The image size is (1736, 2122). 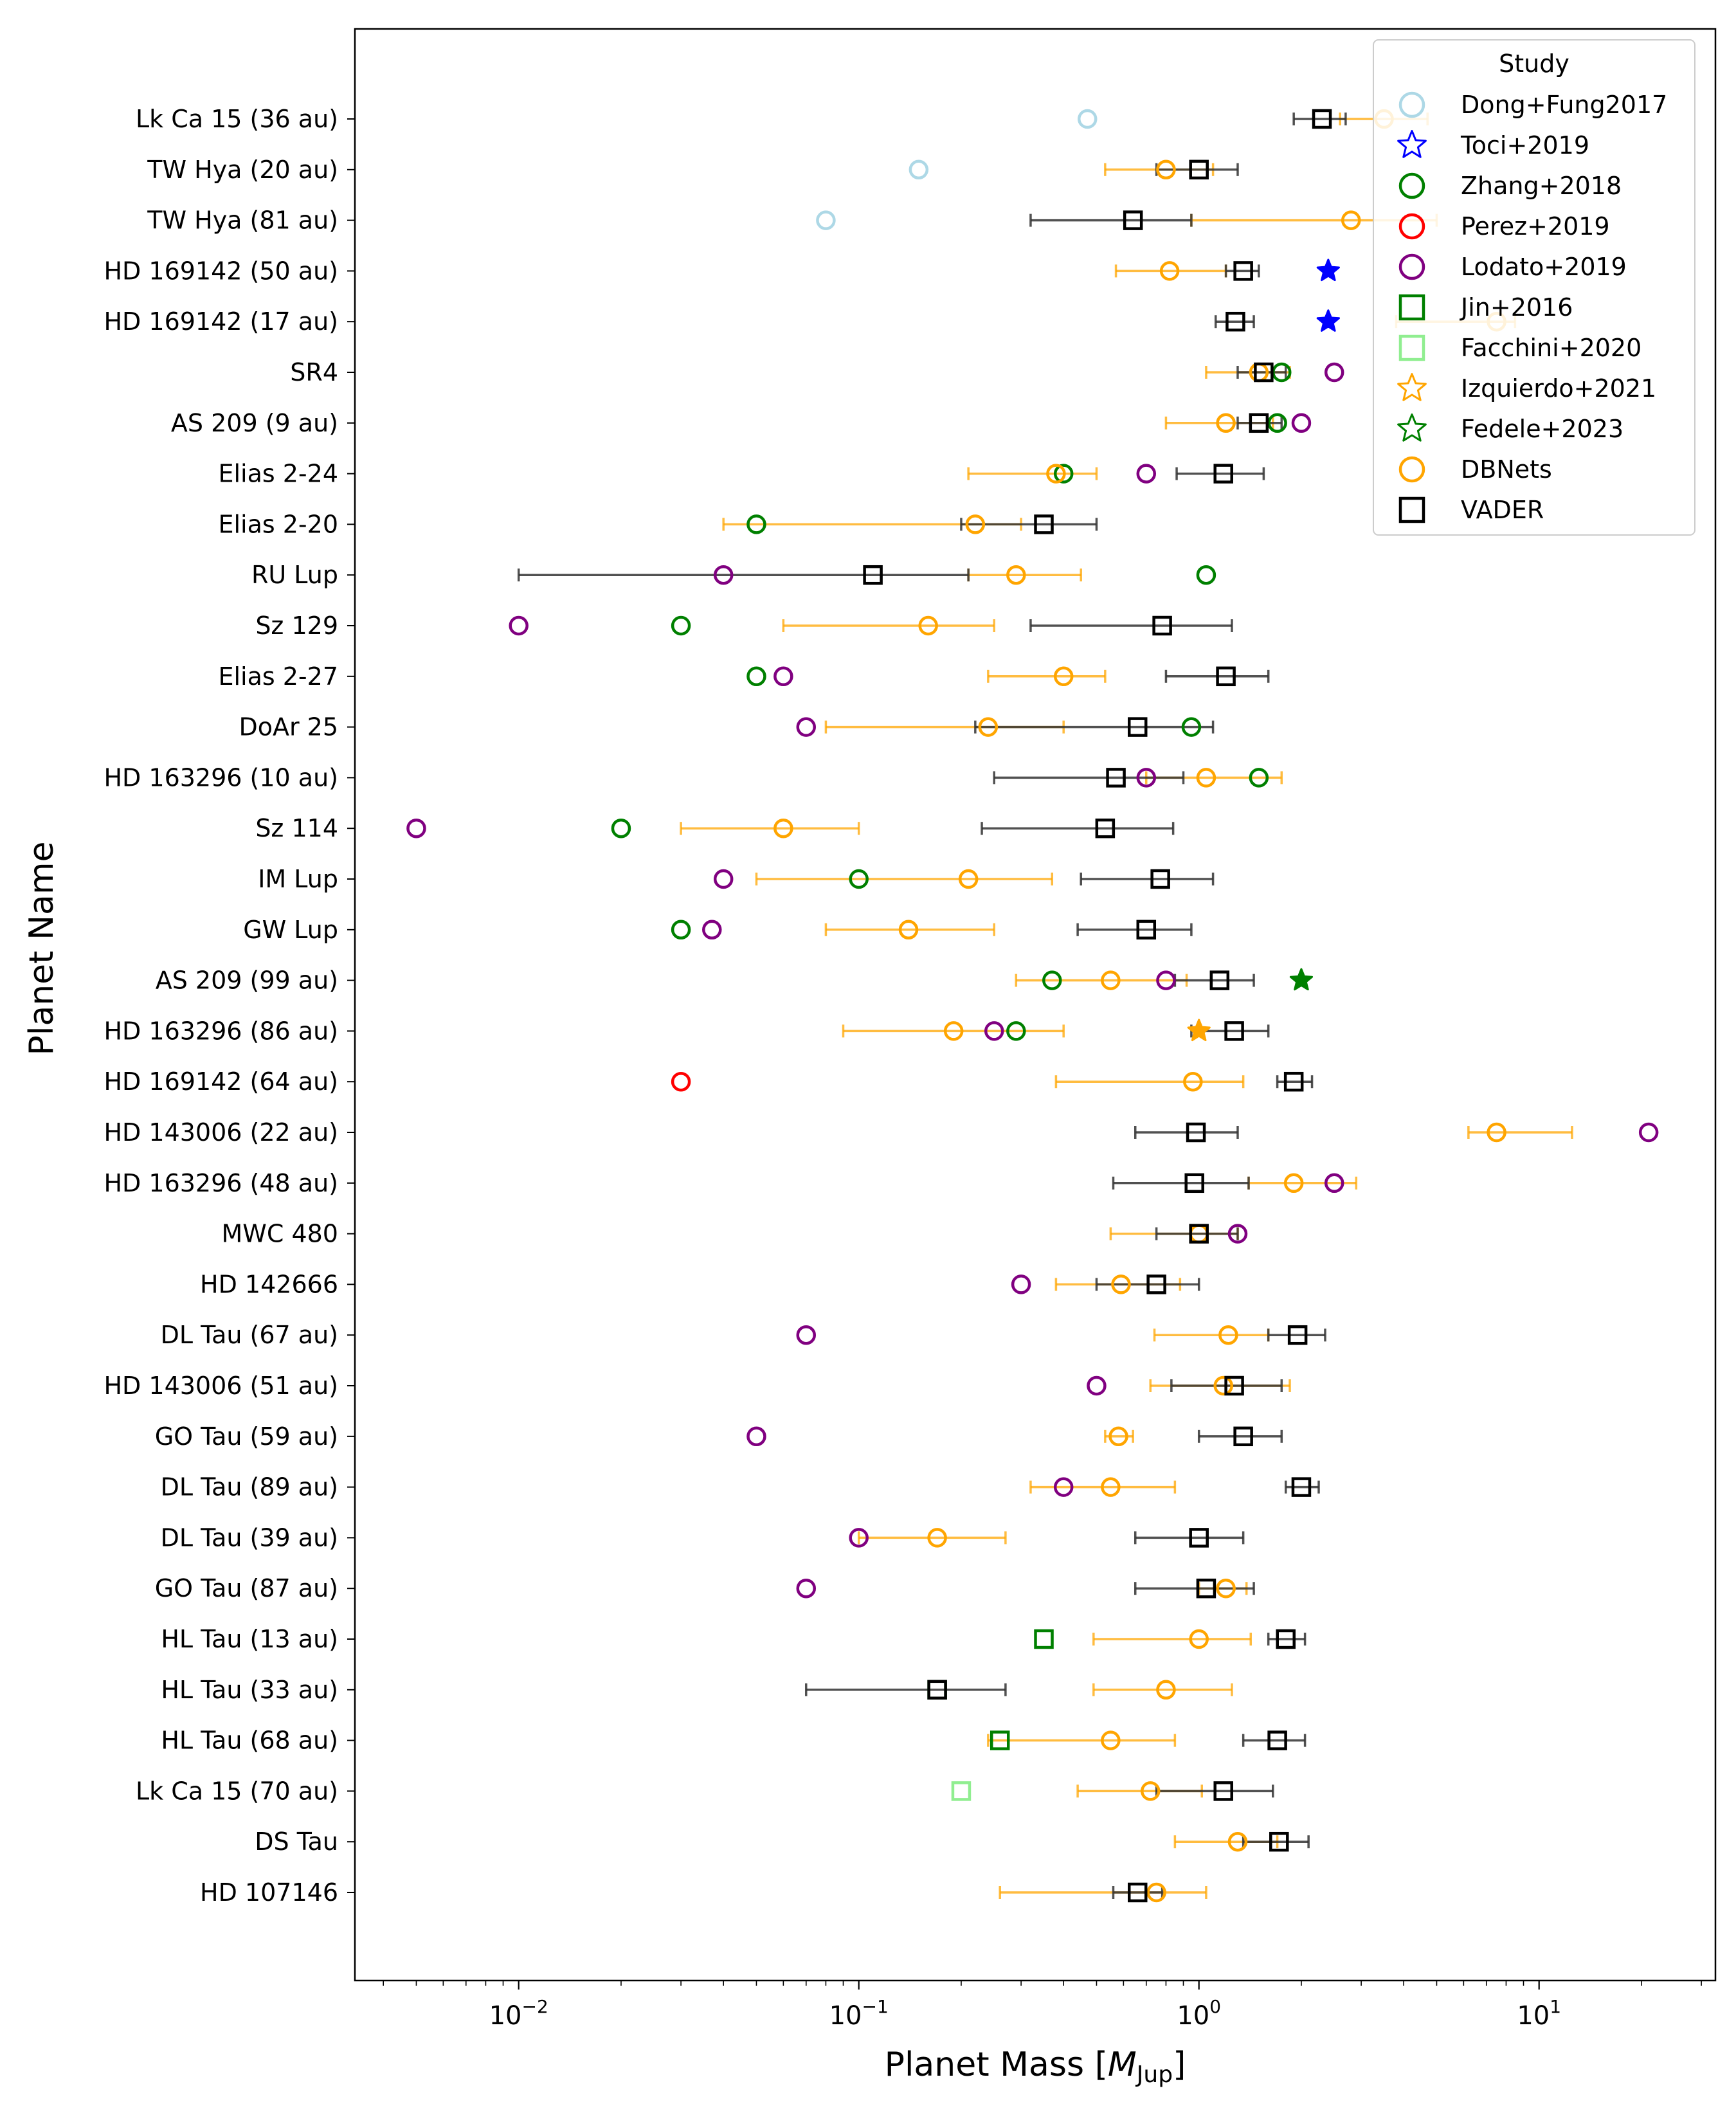 What do you see at coordinates (1411, 104) in the screenshot?
I see `legend-marker-dong-fung2017` at bounding box center [1411, 104].